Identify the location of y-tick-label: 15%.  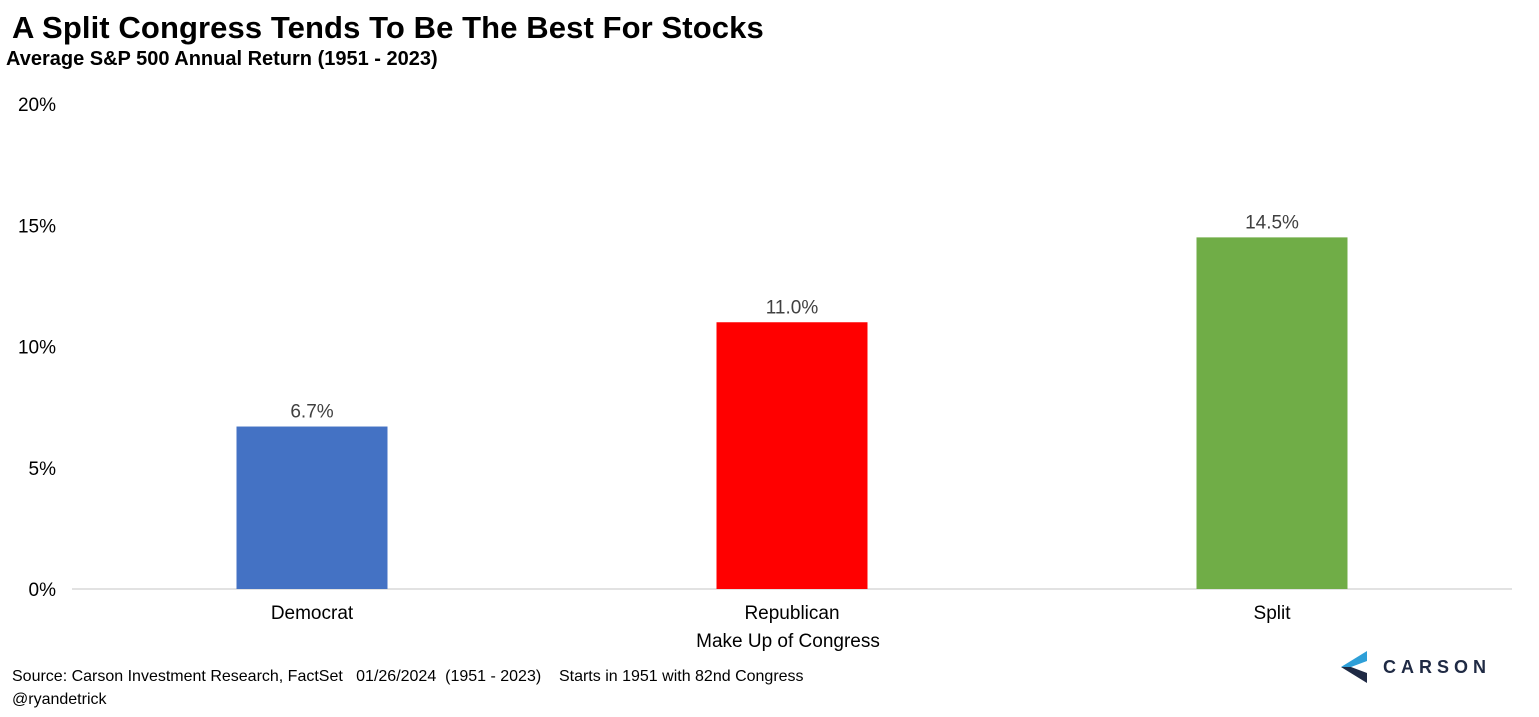
(37, 226).